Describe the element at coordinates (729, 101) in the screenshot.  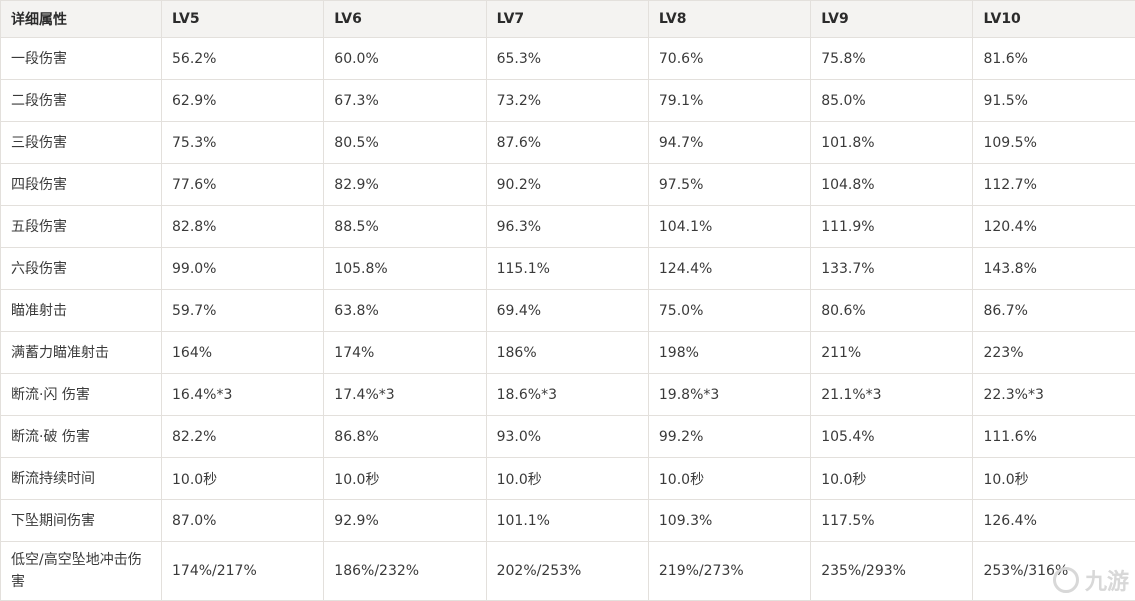
I see `table-cell: 79.1%` at that location.